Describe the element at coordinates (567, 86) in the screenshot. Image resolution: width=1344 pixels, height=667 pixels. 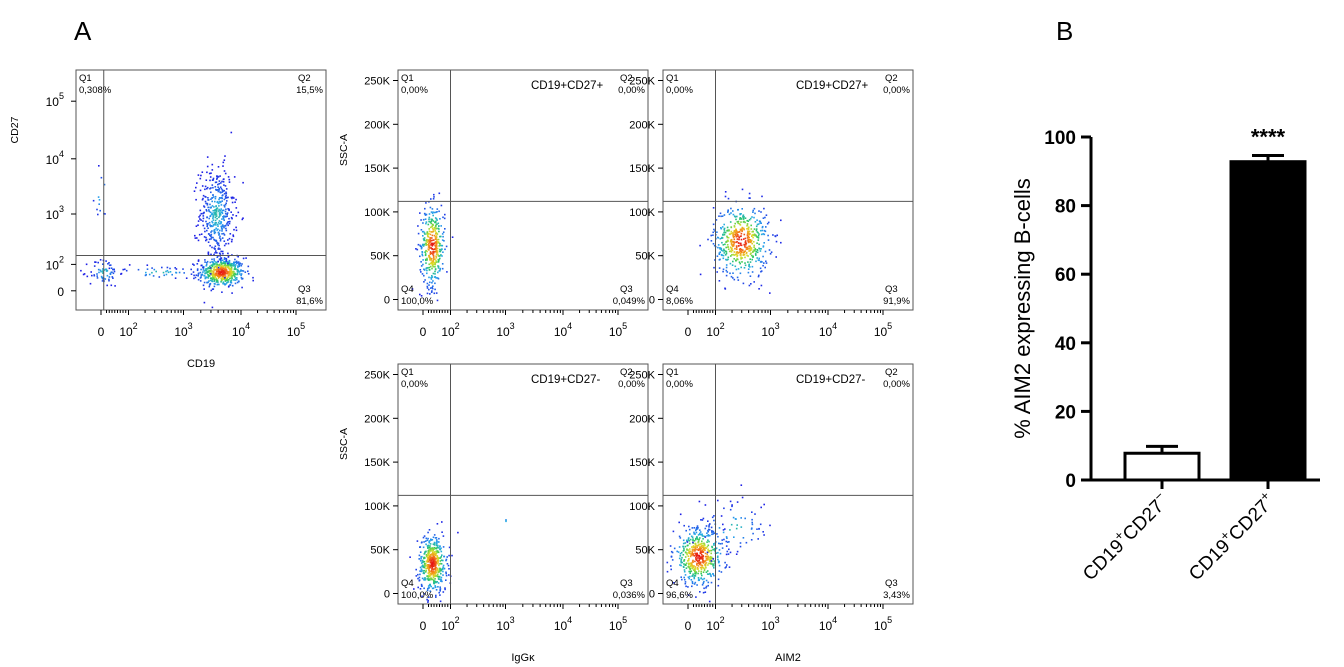
I see `plot-title: CD19+CD27+` at that location.